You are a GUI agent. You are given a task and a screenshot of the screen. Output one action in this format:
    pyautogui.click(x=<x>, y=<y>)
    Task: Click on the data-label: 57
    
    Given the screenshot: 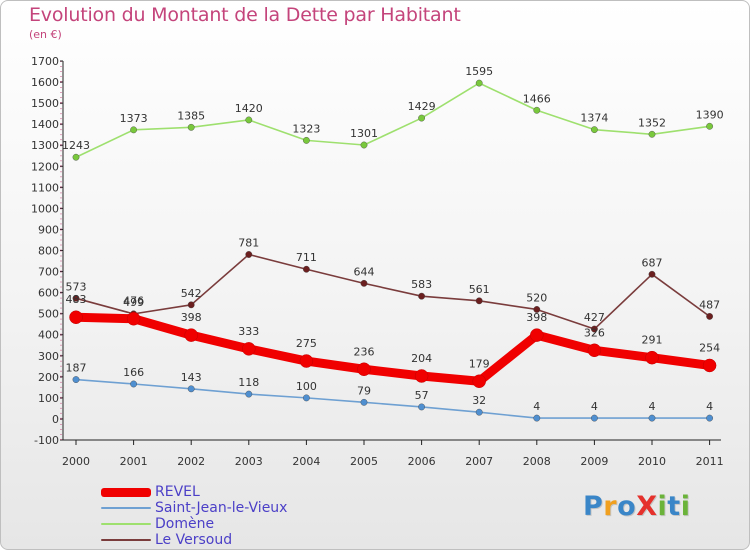 What is the action you would take?
    pyautogui.click(x=422, y=395)
    